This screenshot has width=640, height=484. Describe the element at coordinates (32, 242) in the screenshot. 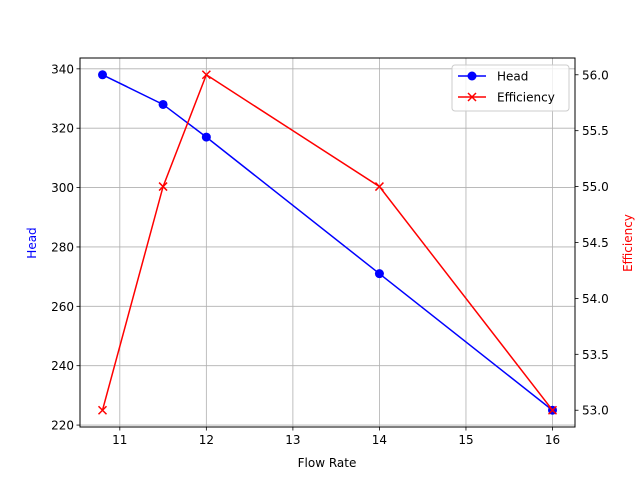

I see `y-axis-label: Head` at that location.